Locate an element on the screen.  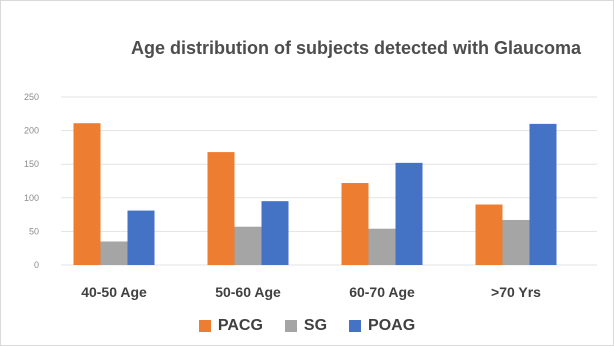
legend: PACG SG POAG is located at coordinates (307, 326).